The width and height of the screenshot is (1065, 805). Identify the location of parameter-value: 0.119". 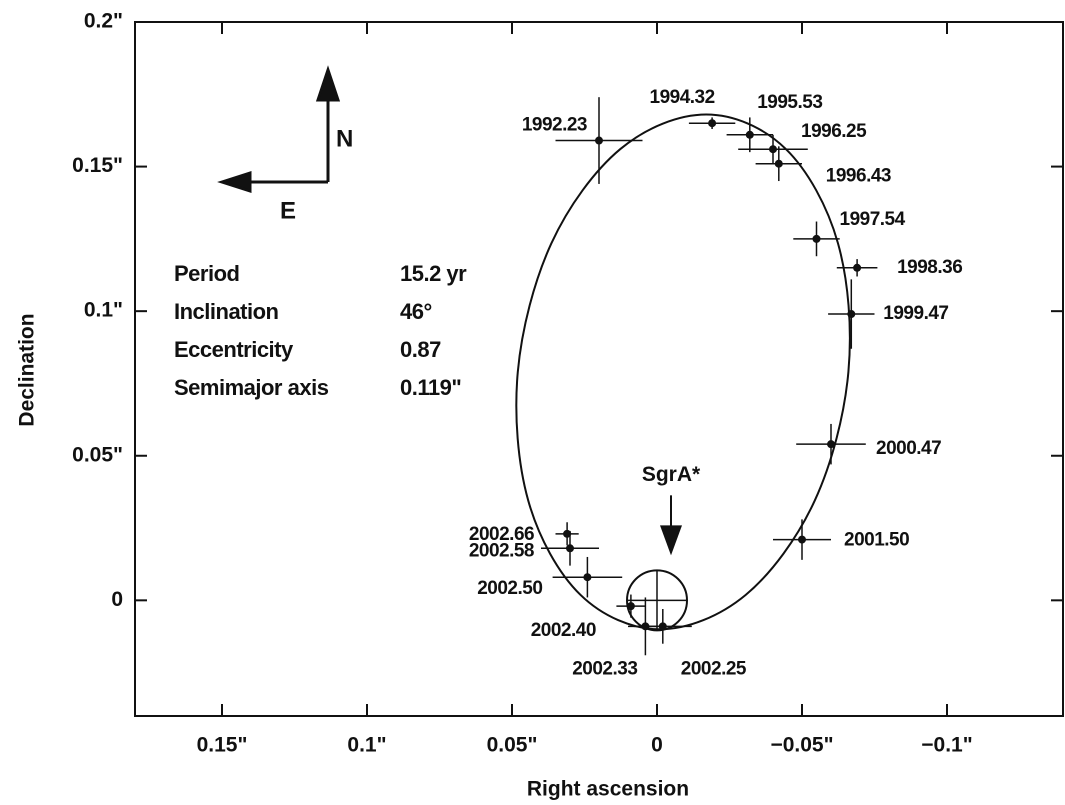
(430, 387).